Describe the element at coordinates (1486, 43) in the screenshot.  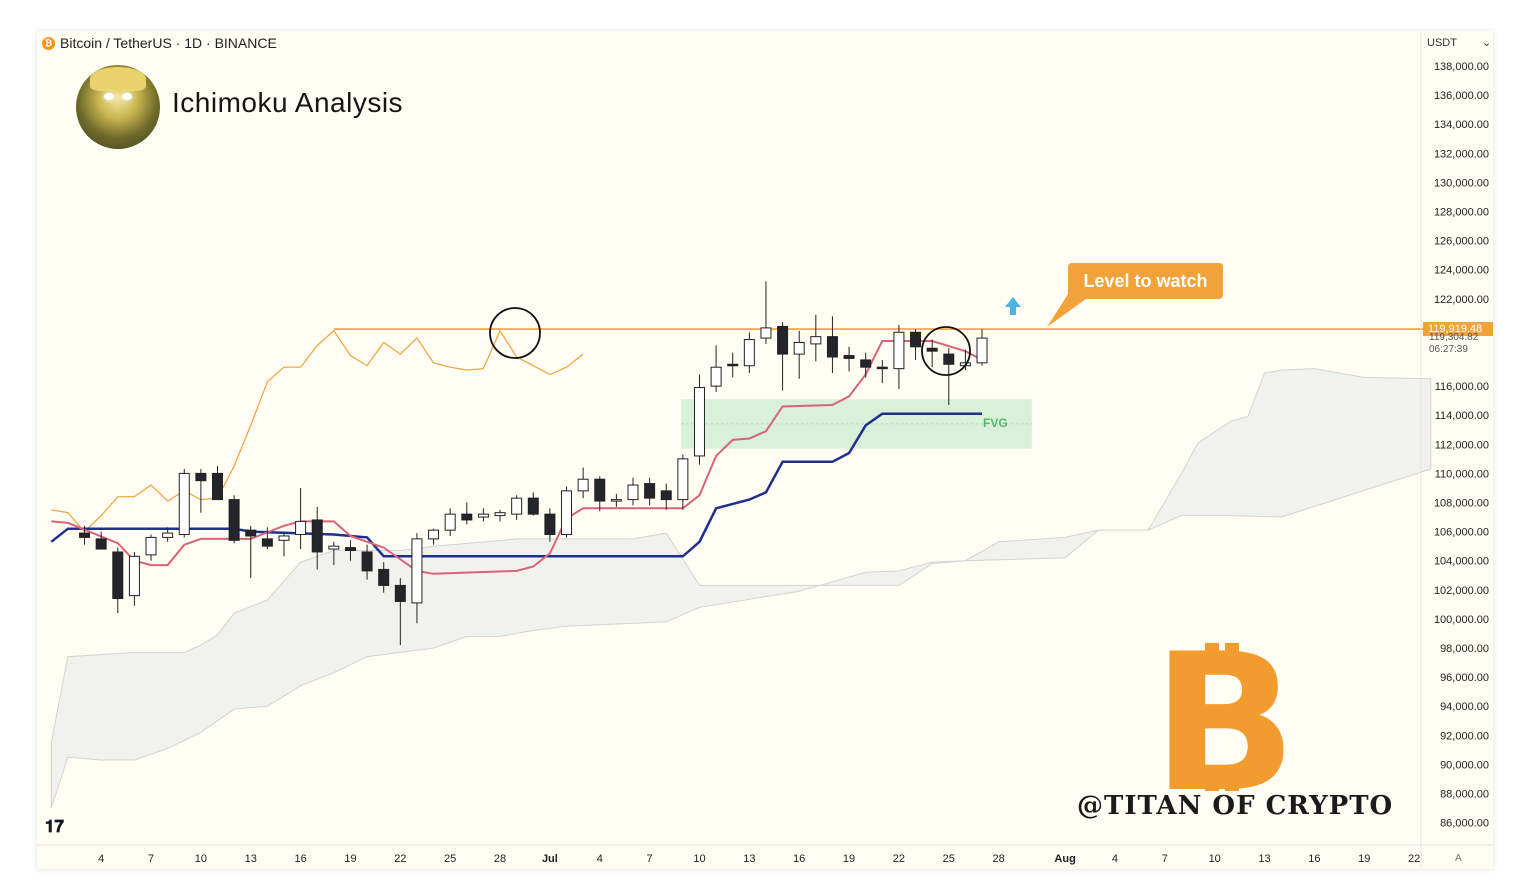
I see `chevron-down-icon: ⌄` at that location.